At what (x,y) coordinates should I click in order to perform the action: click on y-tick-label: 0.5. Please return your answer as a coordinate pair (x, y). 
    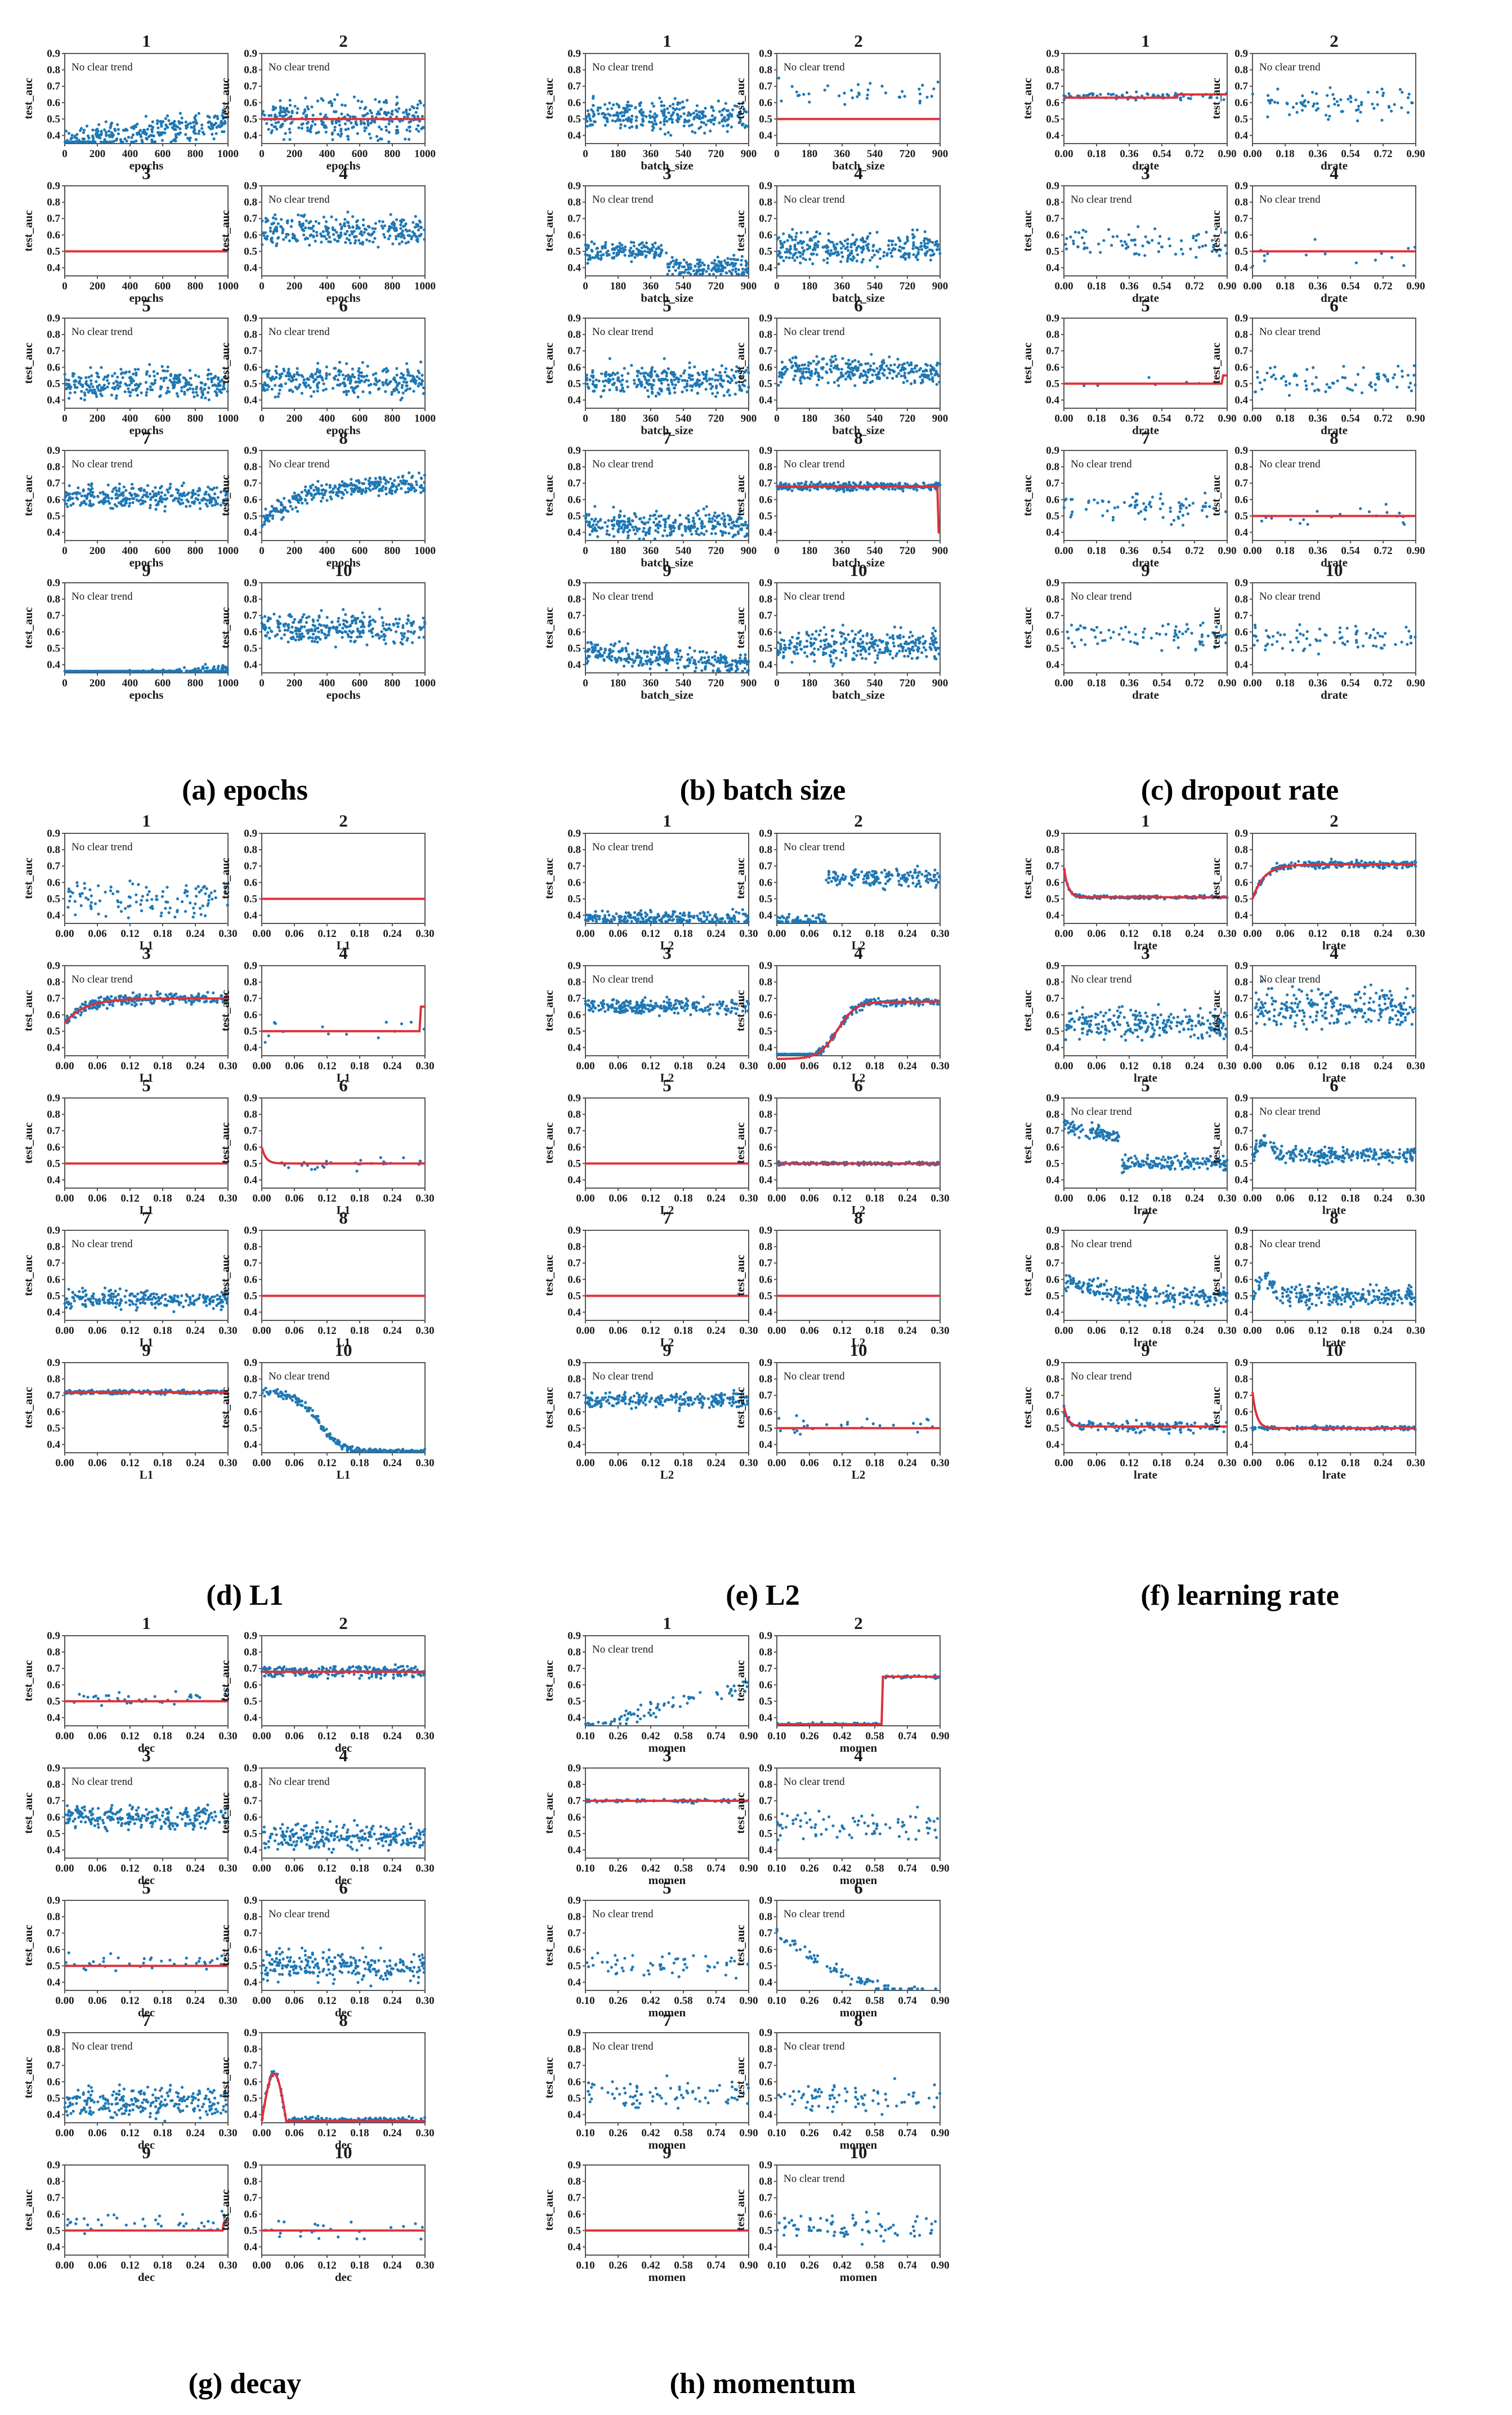
    Looking at the image, I should click on (54, 384).